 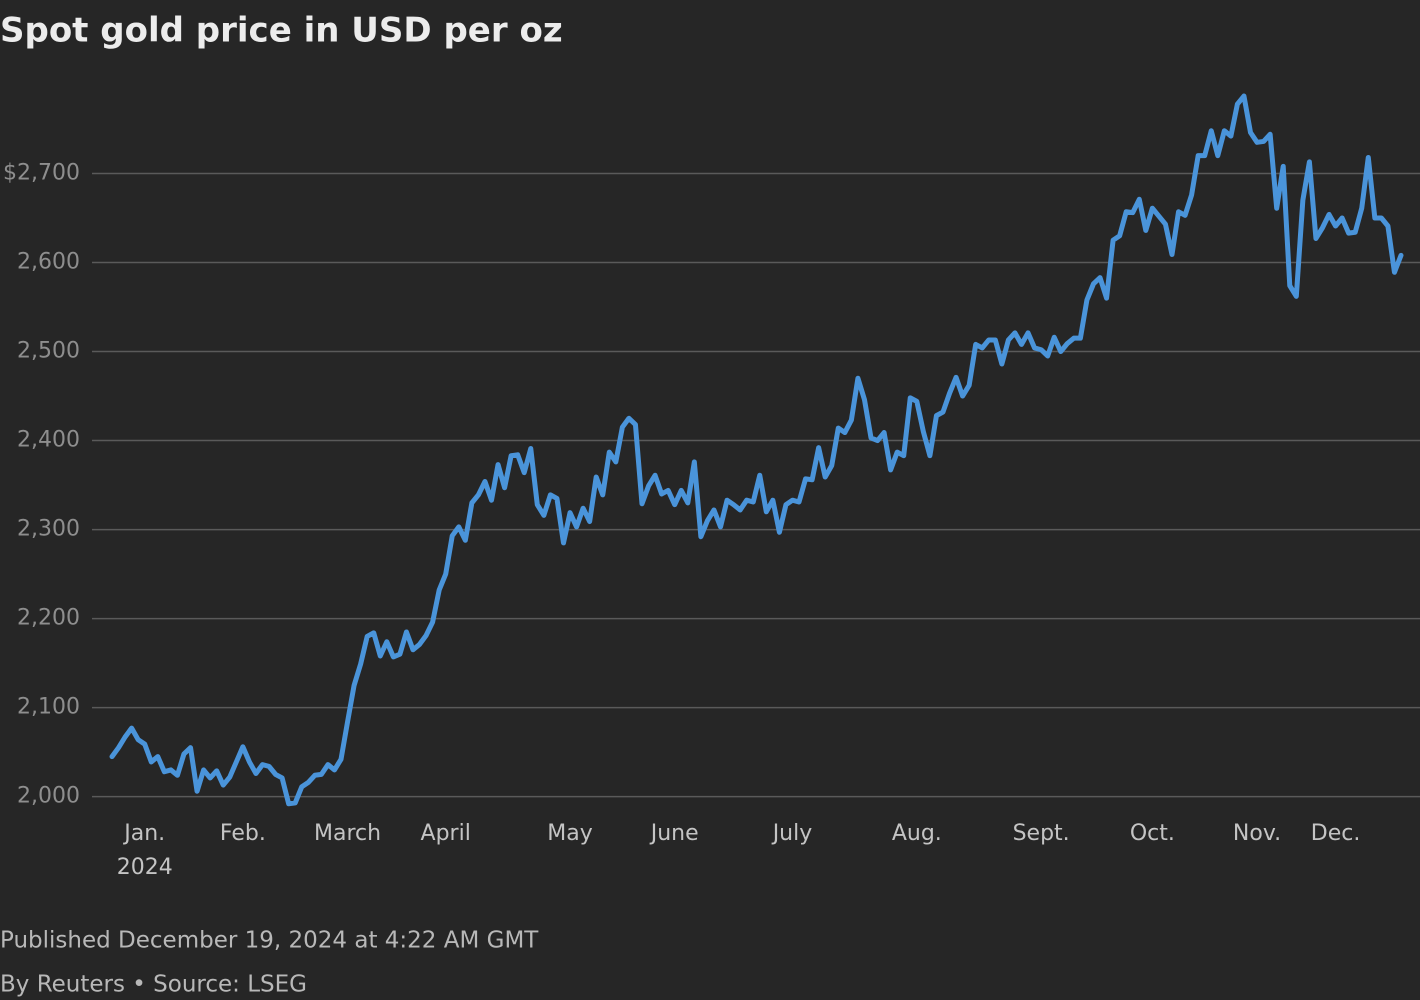 I want to click on x-tick-label: March, so click(x=347, y=833).